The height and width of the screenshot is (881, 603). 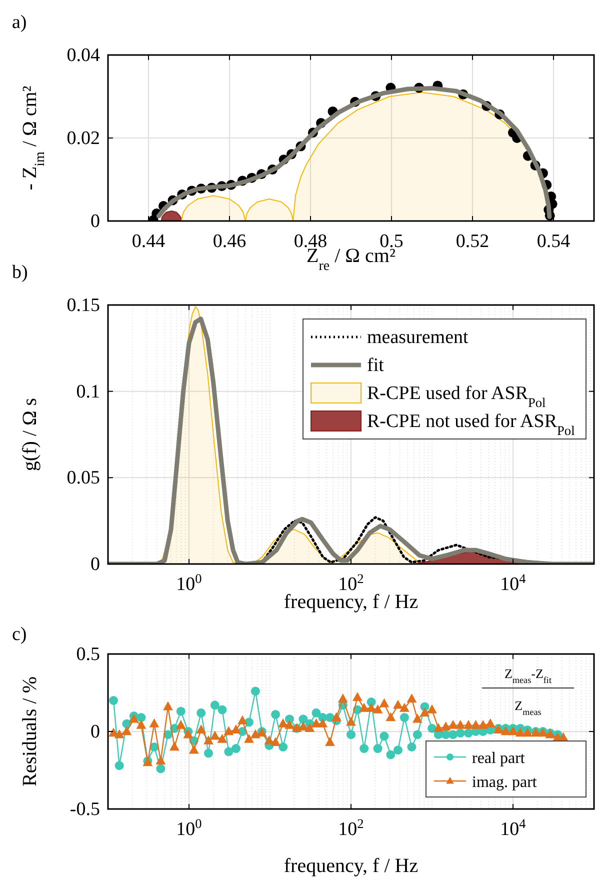 What do you see at coordinates (88, 391) in the screenshot?
I see `y-tick-label: 0.1` at bounding box center [88, 391].